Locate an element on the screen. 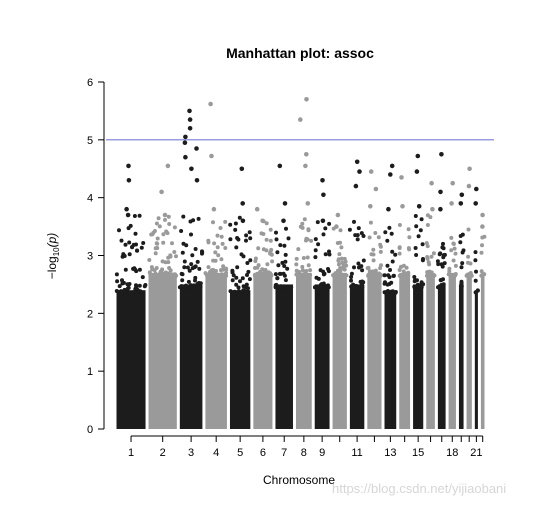  y-tick-label: 0 is located at coordinates (90, 430).